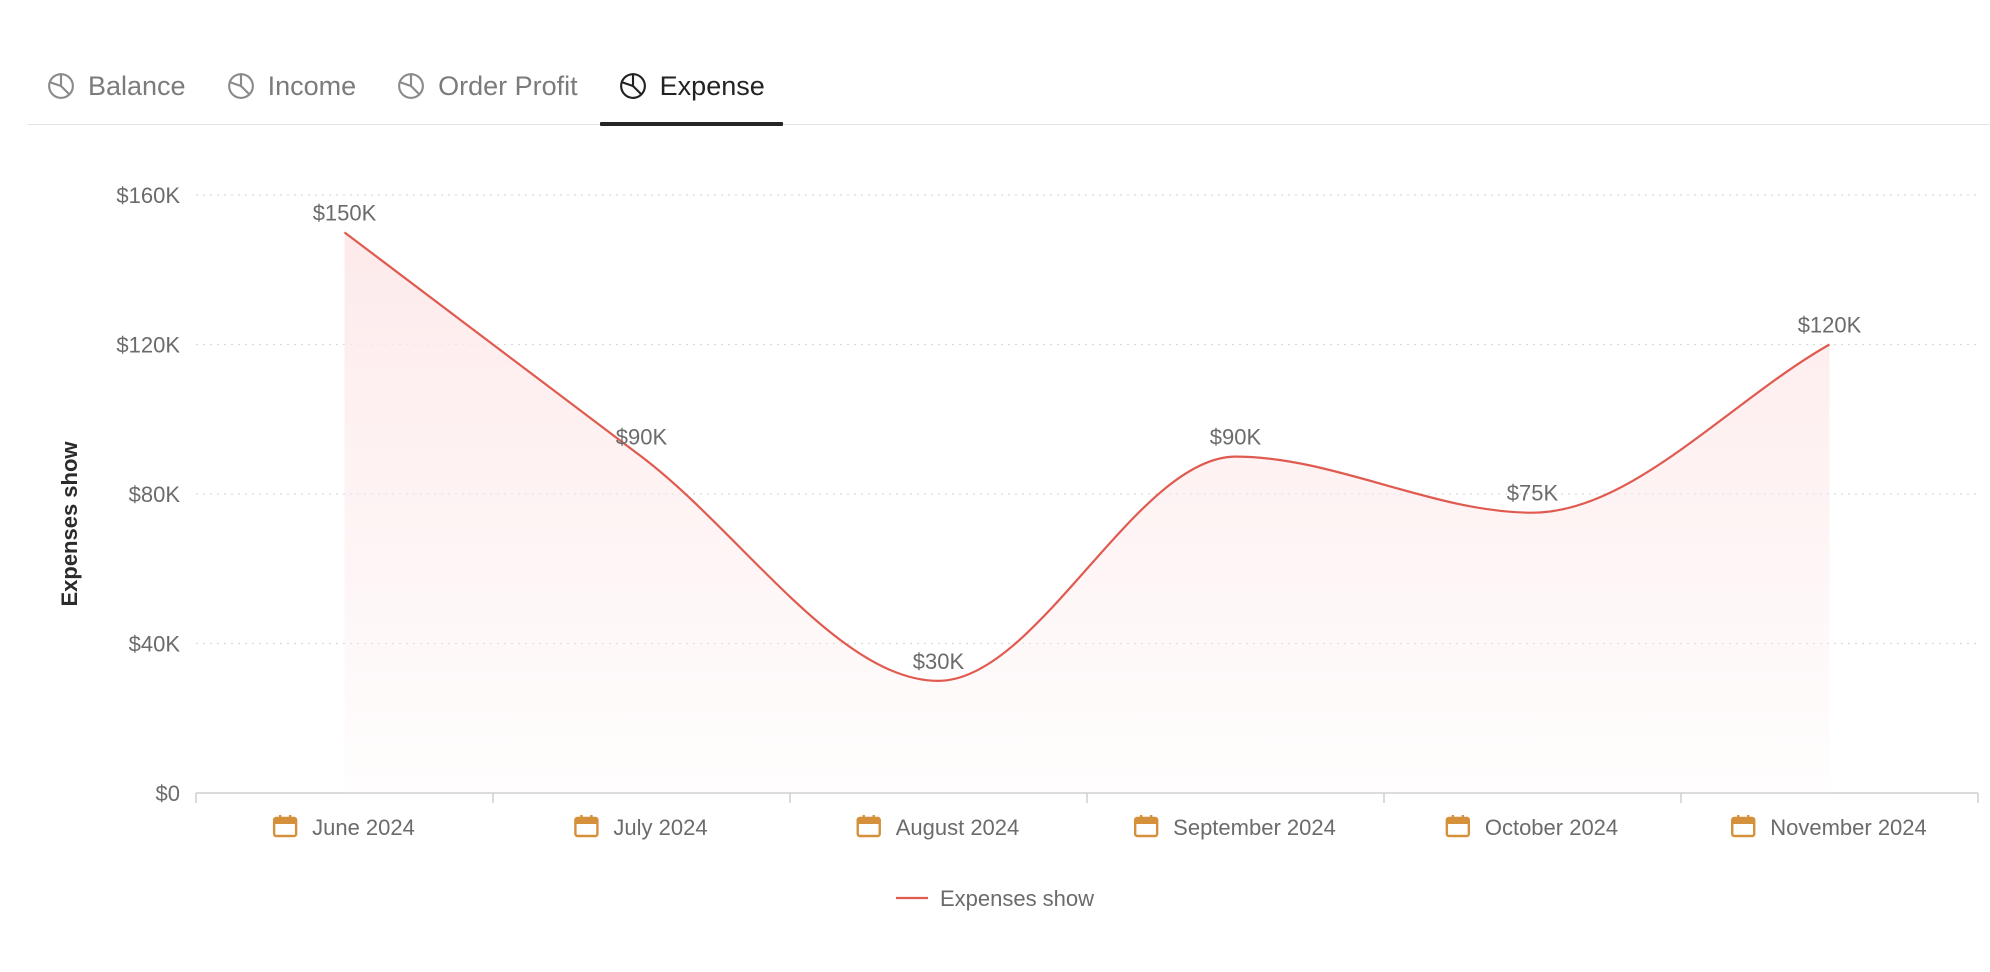 The height and width of the screenshot is (972, 1990). I want to click on tab-label: Expense, so click(712, 85).